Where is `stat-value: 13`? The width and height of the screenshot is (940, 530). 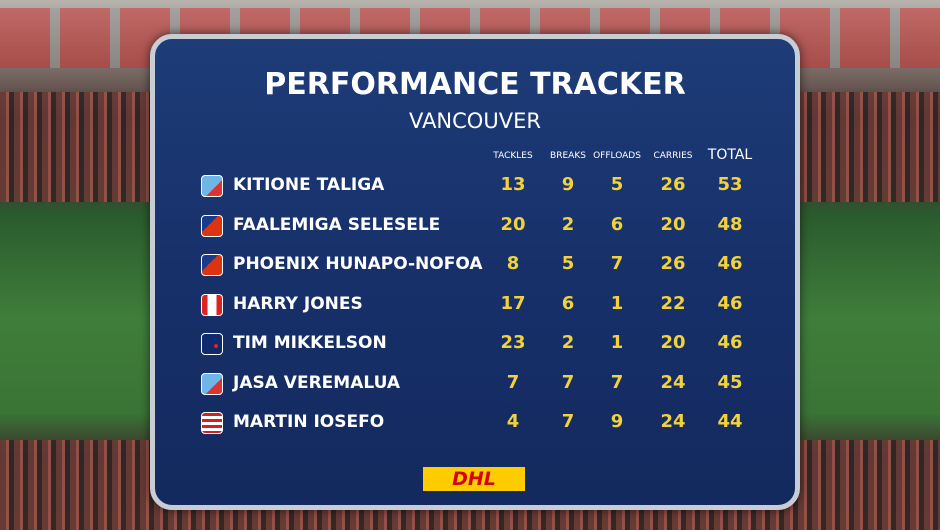 stat-value: 13 is located at coordinates (513, 184).